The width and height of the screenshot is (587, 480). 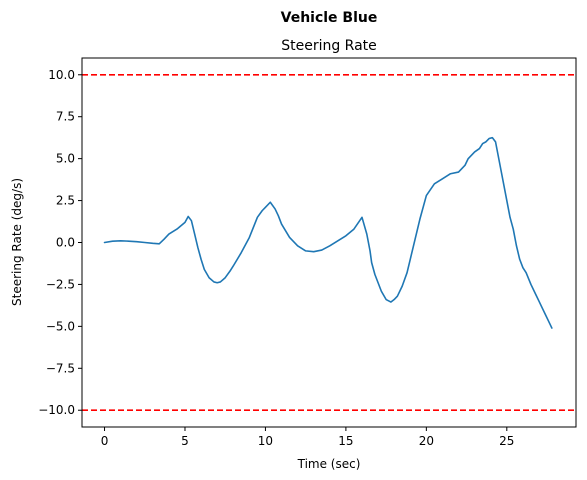 What do you see at coordinates (60, 368) in the screenshot?
I see `y-tick-label: −7.5` at bounding box center [60, 368].